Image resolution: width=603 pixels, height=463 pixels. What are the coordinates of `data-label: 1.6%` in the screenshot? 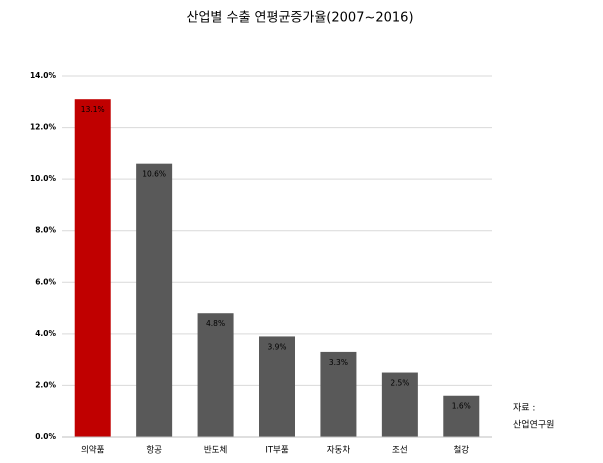 It's located at (461, 406).